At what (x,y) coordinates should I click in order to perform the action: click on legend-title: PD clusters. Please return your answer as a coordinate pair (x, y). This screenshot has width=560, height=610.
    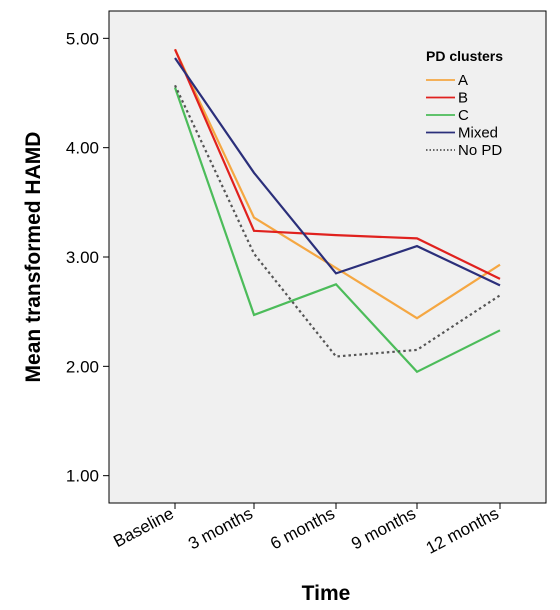
    Looking at the image, I should click on (464, 56).